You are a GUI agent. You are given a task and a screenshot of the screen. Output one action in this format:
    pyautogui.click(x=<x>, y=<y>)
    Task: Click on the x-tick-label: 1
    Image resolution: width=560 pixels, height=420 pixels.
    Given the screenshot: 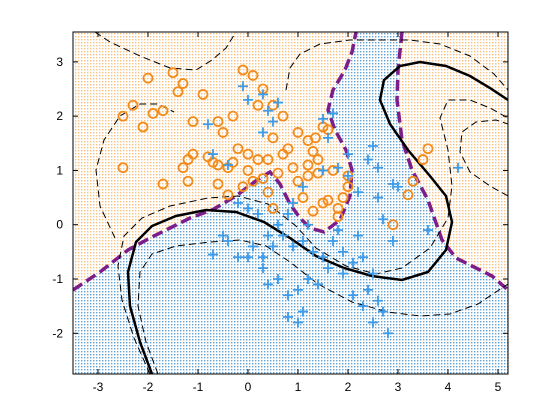 What is the action you would take?
    pyautogui.click(x=298, y=387)
    